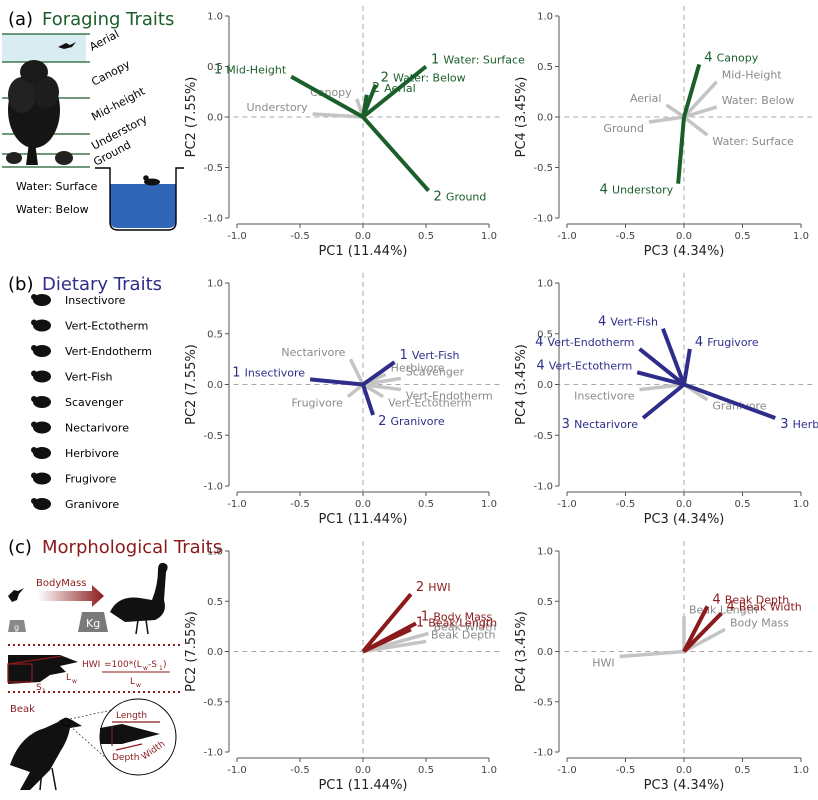  What do you see at coordinates (22, 709) in the screenshot?
I see `beak-label: Beak` at bounding box center [22, 709].